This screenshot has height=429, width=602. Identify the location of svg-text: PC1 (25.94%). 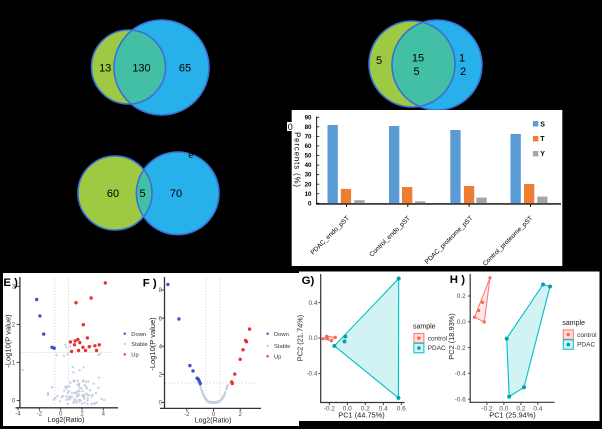
(512, 414).